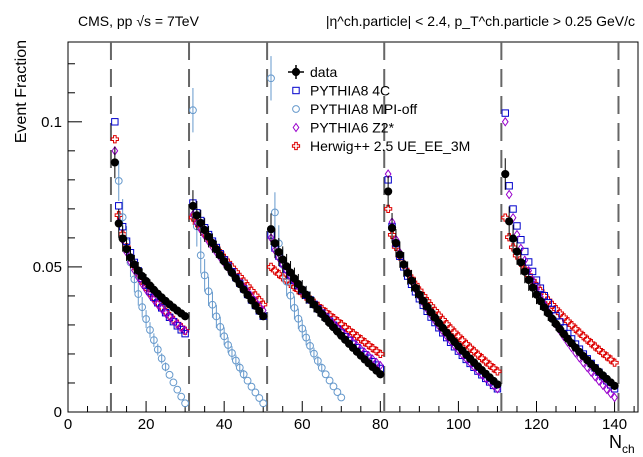 Image resolution: width=643 pixels, height=457 pixels. Describe the element at coordinates (380, 146) in the screenshot. I see `legend-entry: Herwig++ 2.5 UE_EE_3M` at that location.